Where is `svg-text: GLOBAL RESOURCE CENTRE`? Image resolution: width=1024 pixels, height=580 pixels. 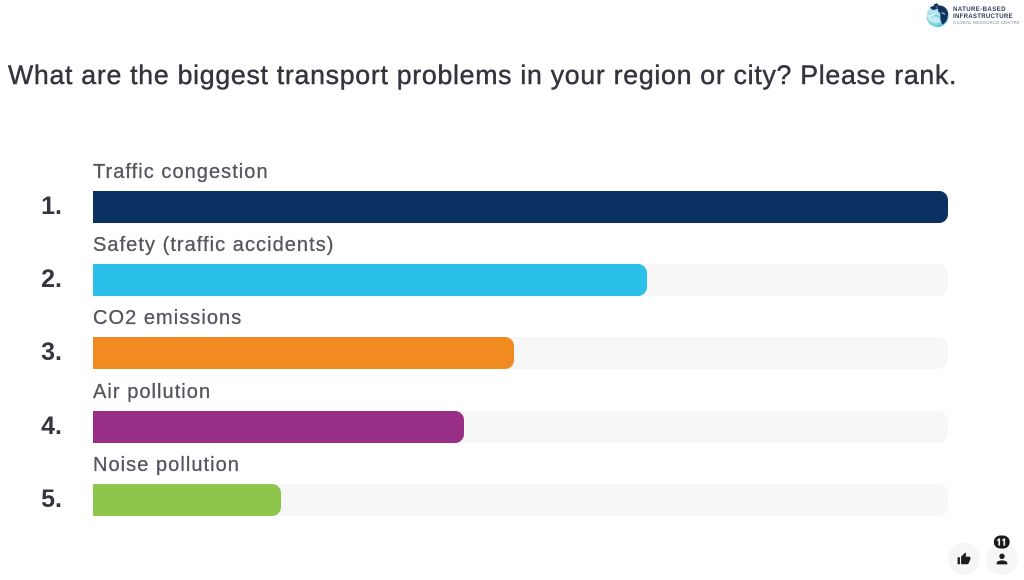 svg-text: GLOBAL RESOURCE CENTRE is located at coordinates (986, 22).